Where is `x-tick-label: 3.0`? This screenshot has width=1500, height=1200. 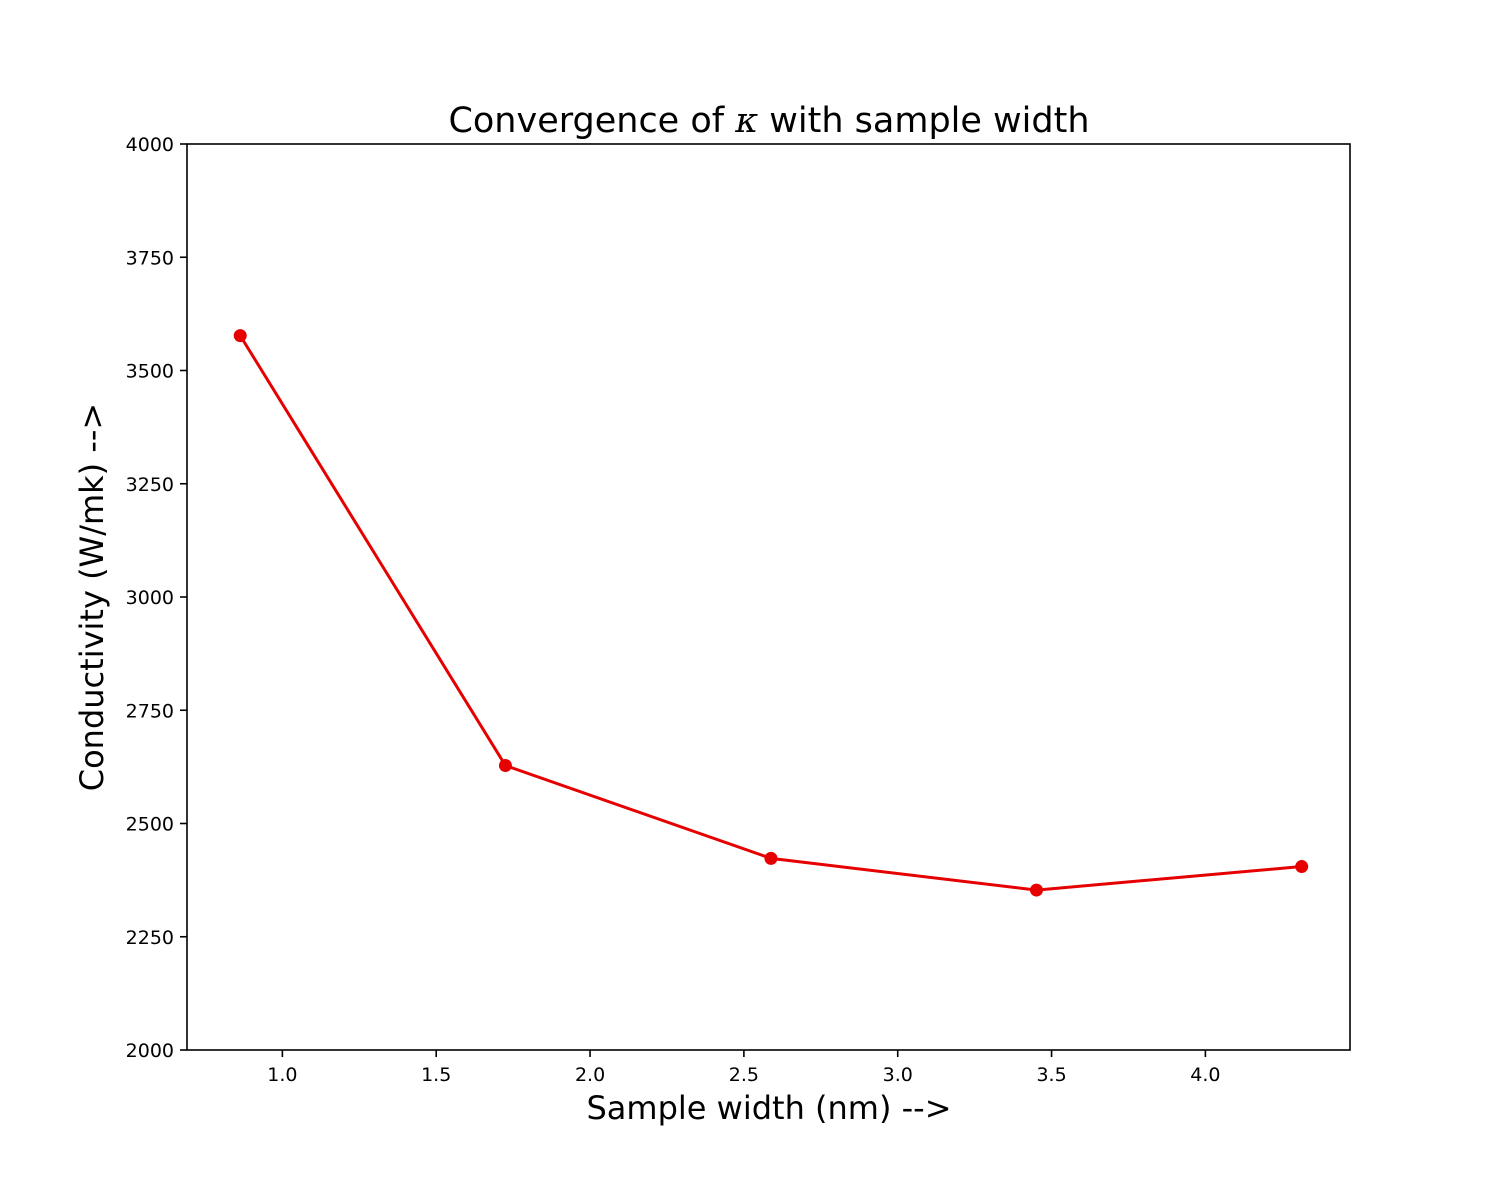
x-tick-label: 3.0 is located at coordinates (898, 1075).